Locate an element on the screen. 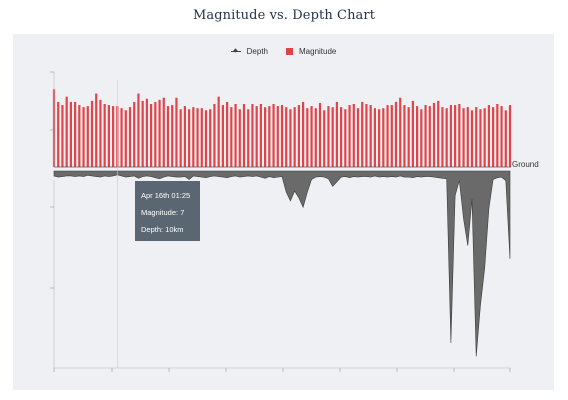 This screenshot has height=400, width=568. legend-item-magnitude: Magnitude is located at coordinates (311, 51).